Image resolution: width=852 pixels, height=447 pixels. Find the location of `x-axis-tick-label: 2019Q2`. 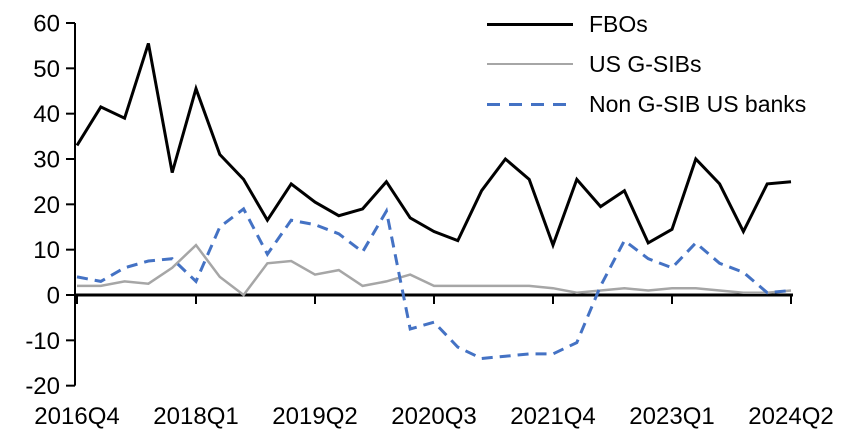

x-axis-tick-label: 2019Q2 is located at coordinates (314, 416).